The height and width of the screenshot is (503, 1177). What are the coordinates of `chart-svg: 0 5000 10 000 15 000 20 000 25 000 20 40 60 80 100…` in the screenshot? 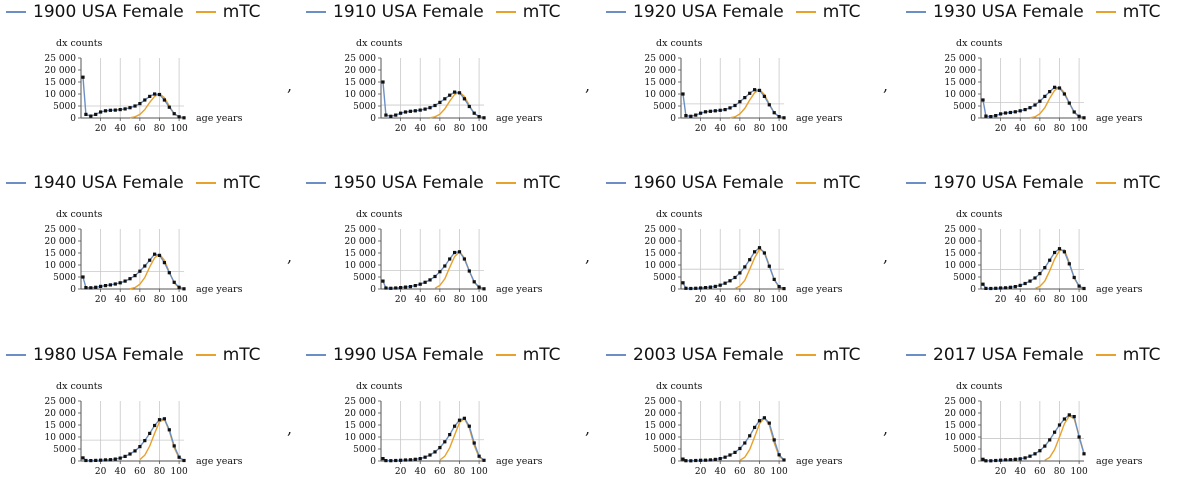 It's located at (444, 429).